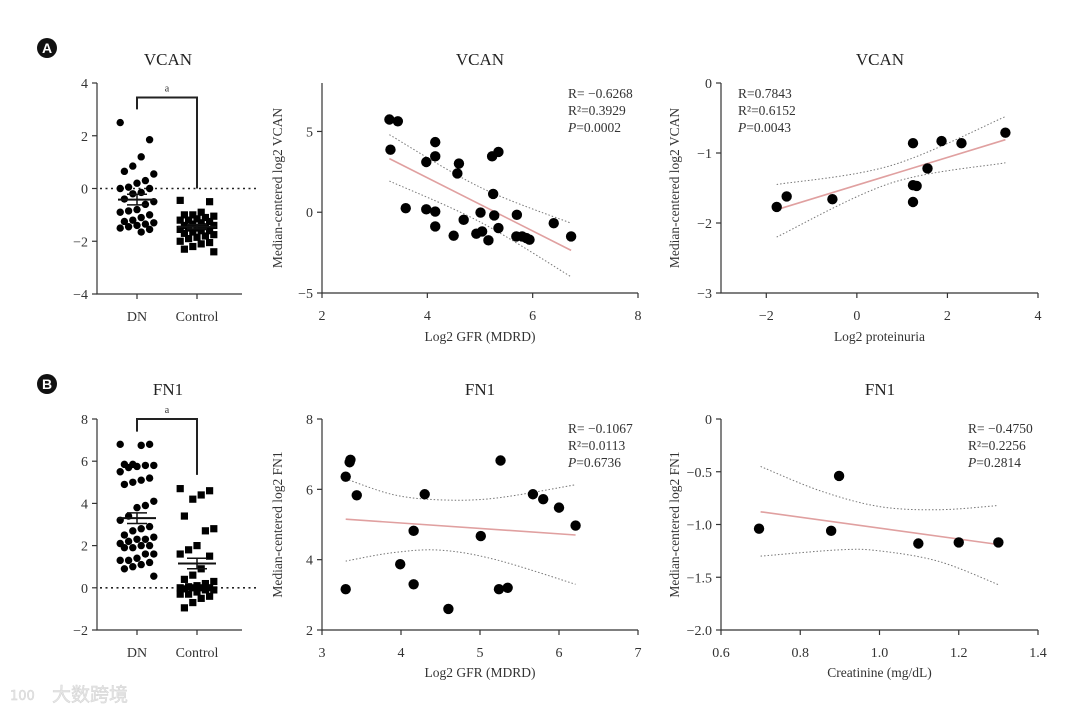 This screenshot has width=1080, height=713. What do you see at coordinates (721, 653) in the screenshot?
I see `x-tick-label: 0.6` at bounding box center [721, 653].